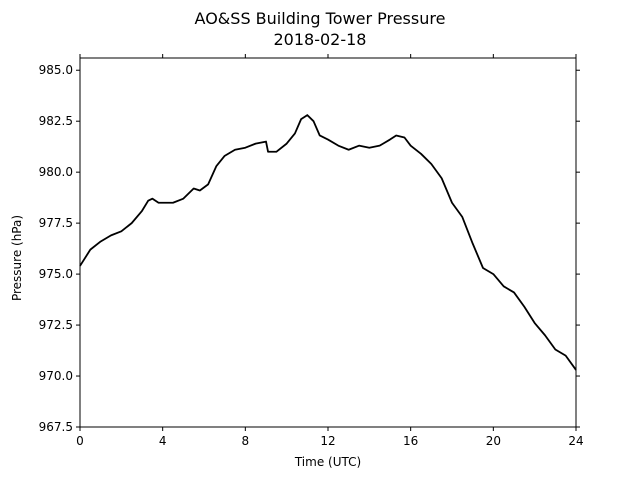  Describe the element at coordinates (56, 223) in the screenshot. I see `y-tick-label: 977.5` at that location.